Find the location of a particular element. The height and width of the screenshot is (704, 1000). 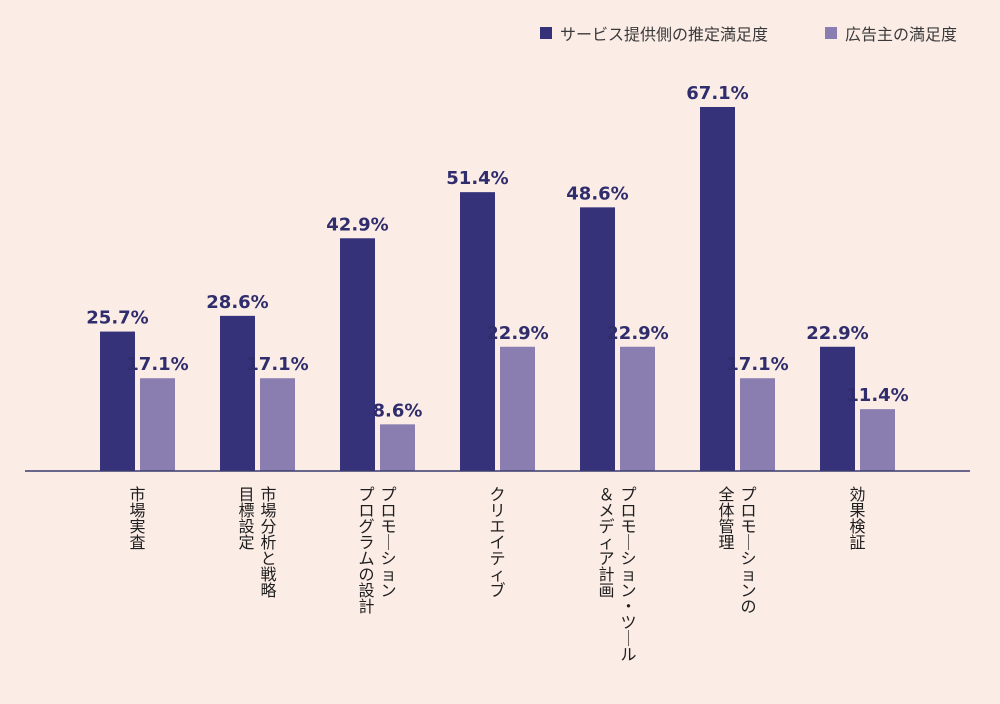

category-label-2-line-2: 目標設定 is located at coordinates (246, 518).